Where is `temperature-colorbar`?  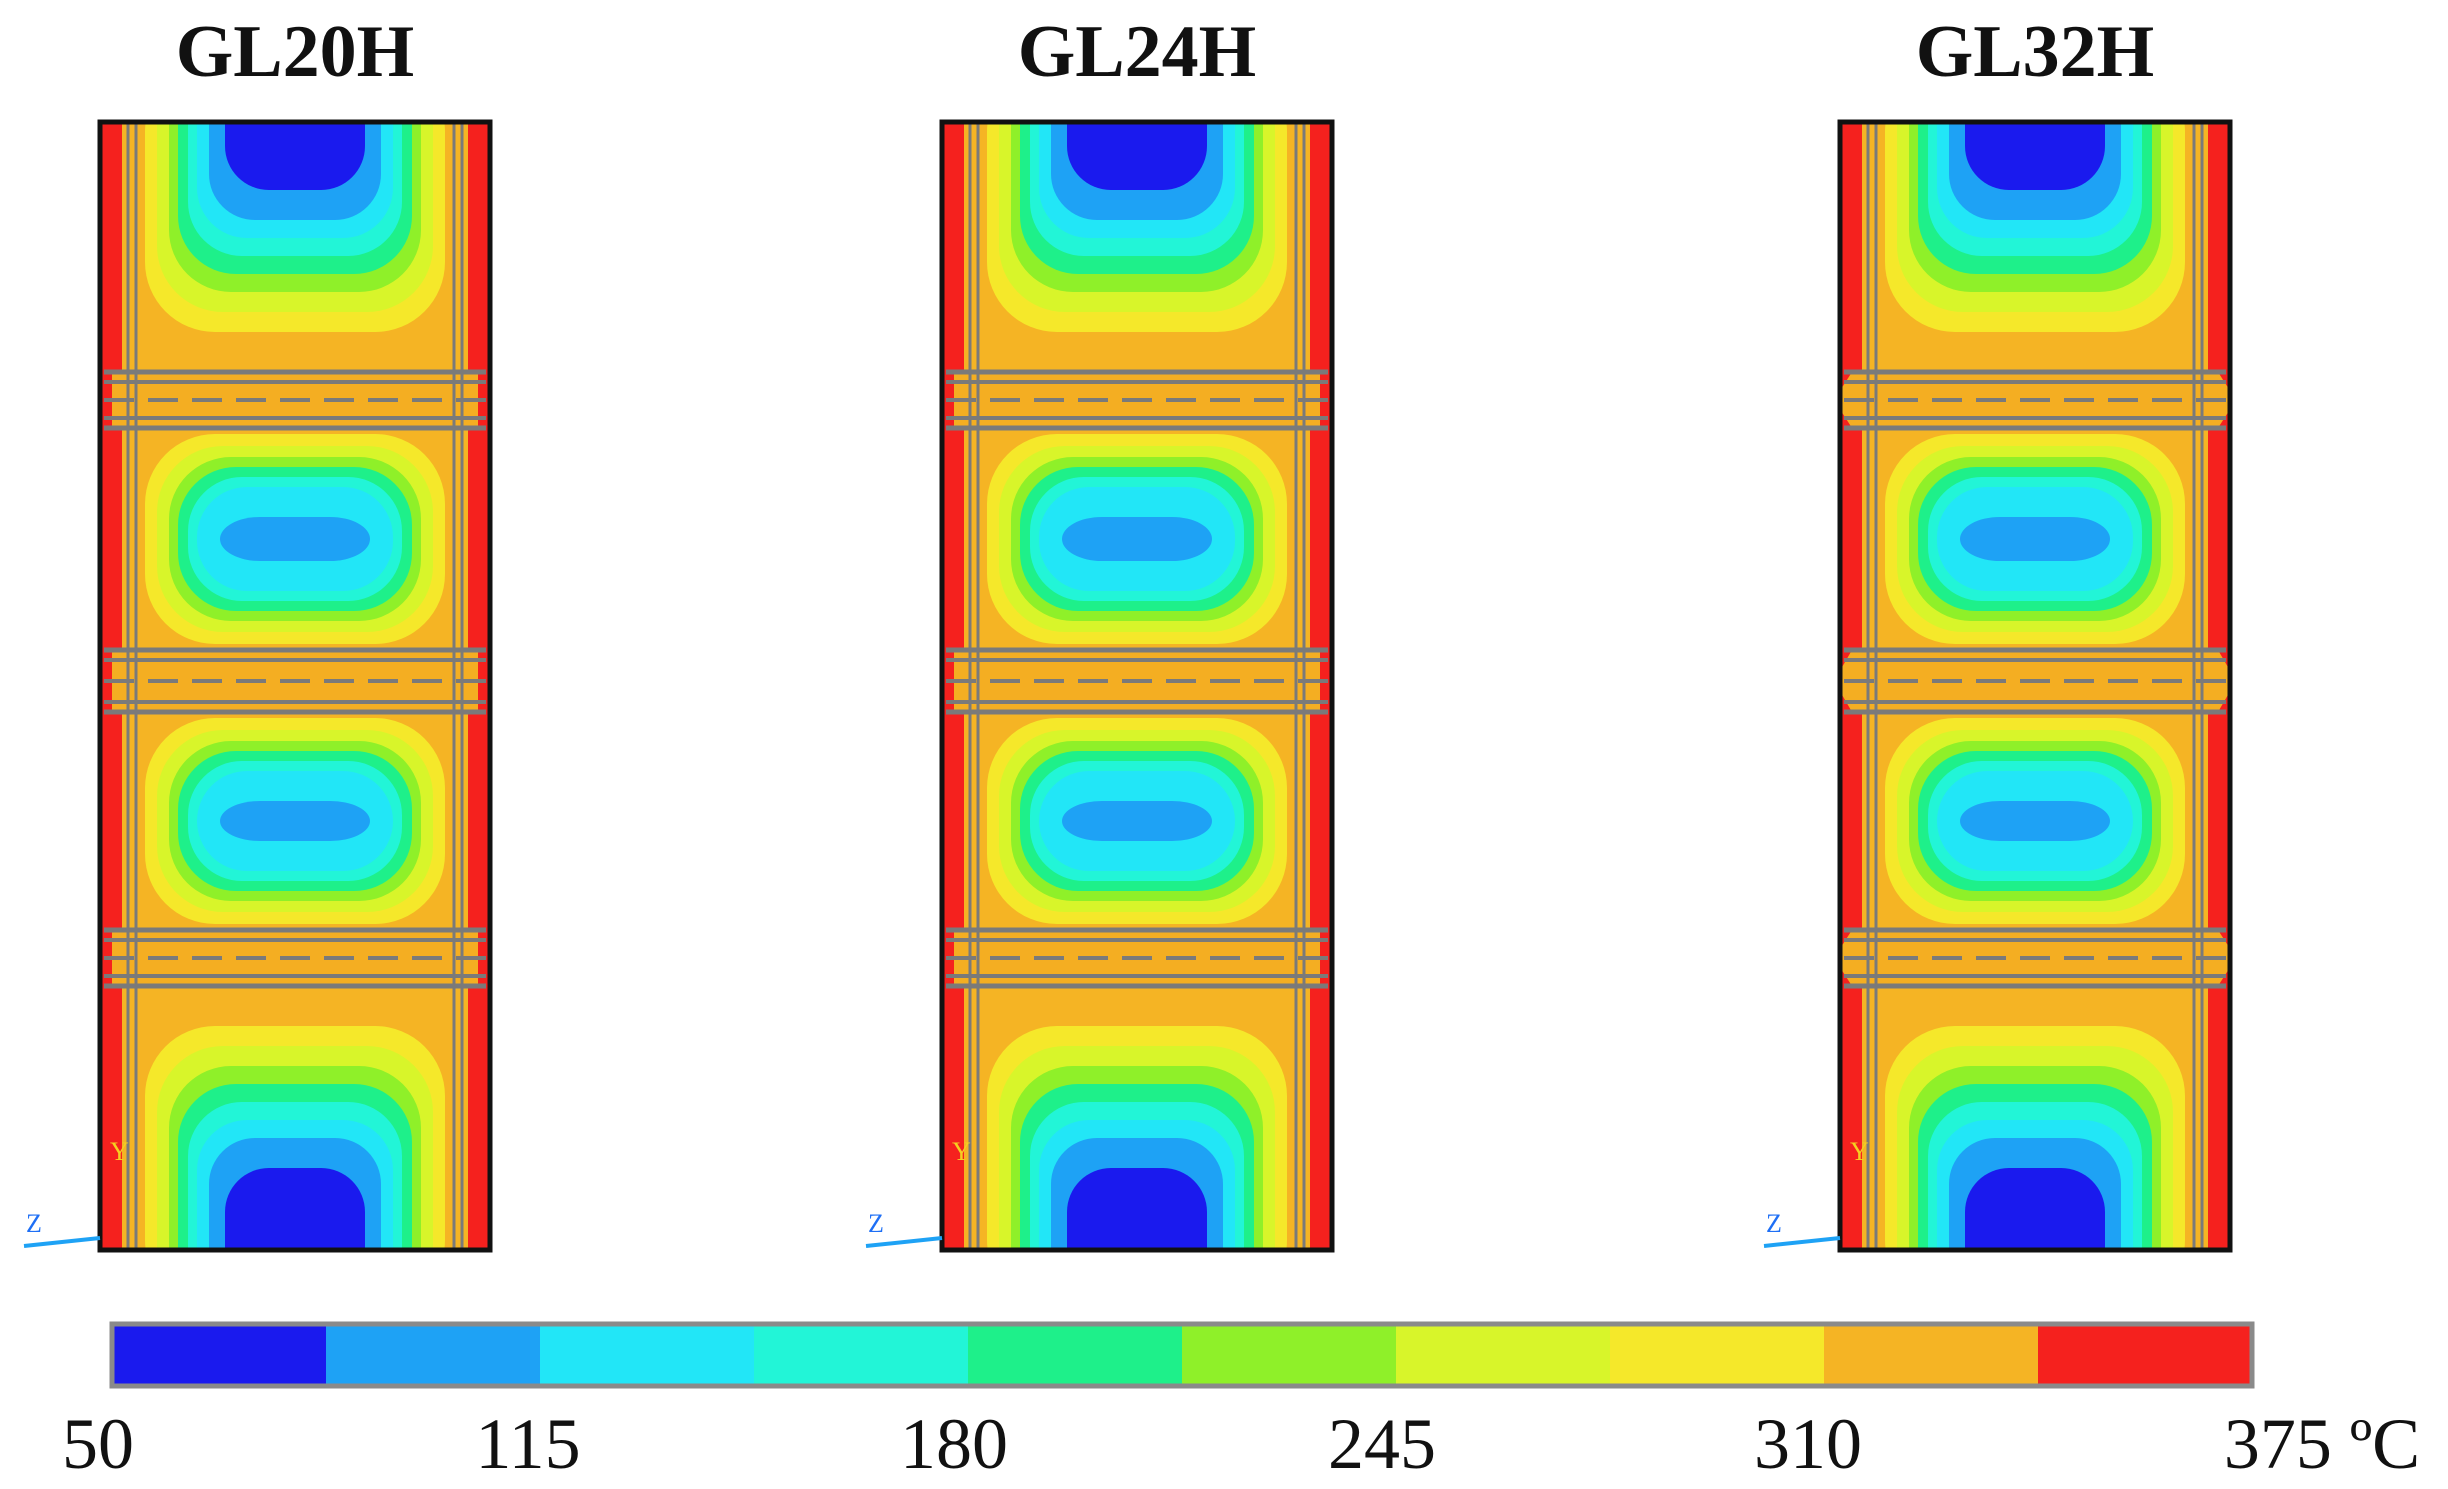
temperature-colorbar is located at coordinates (1182, 1355).